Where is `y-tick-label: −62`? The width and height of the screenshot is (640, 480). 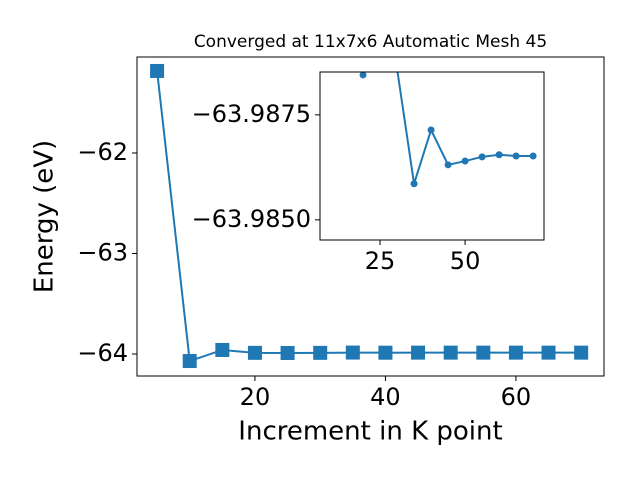 y-tick-label: −62 is located at coordinates (102, 152).